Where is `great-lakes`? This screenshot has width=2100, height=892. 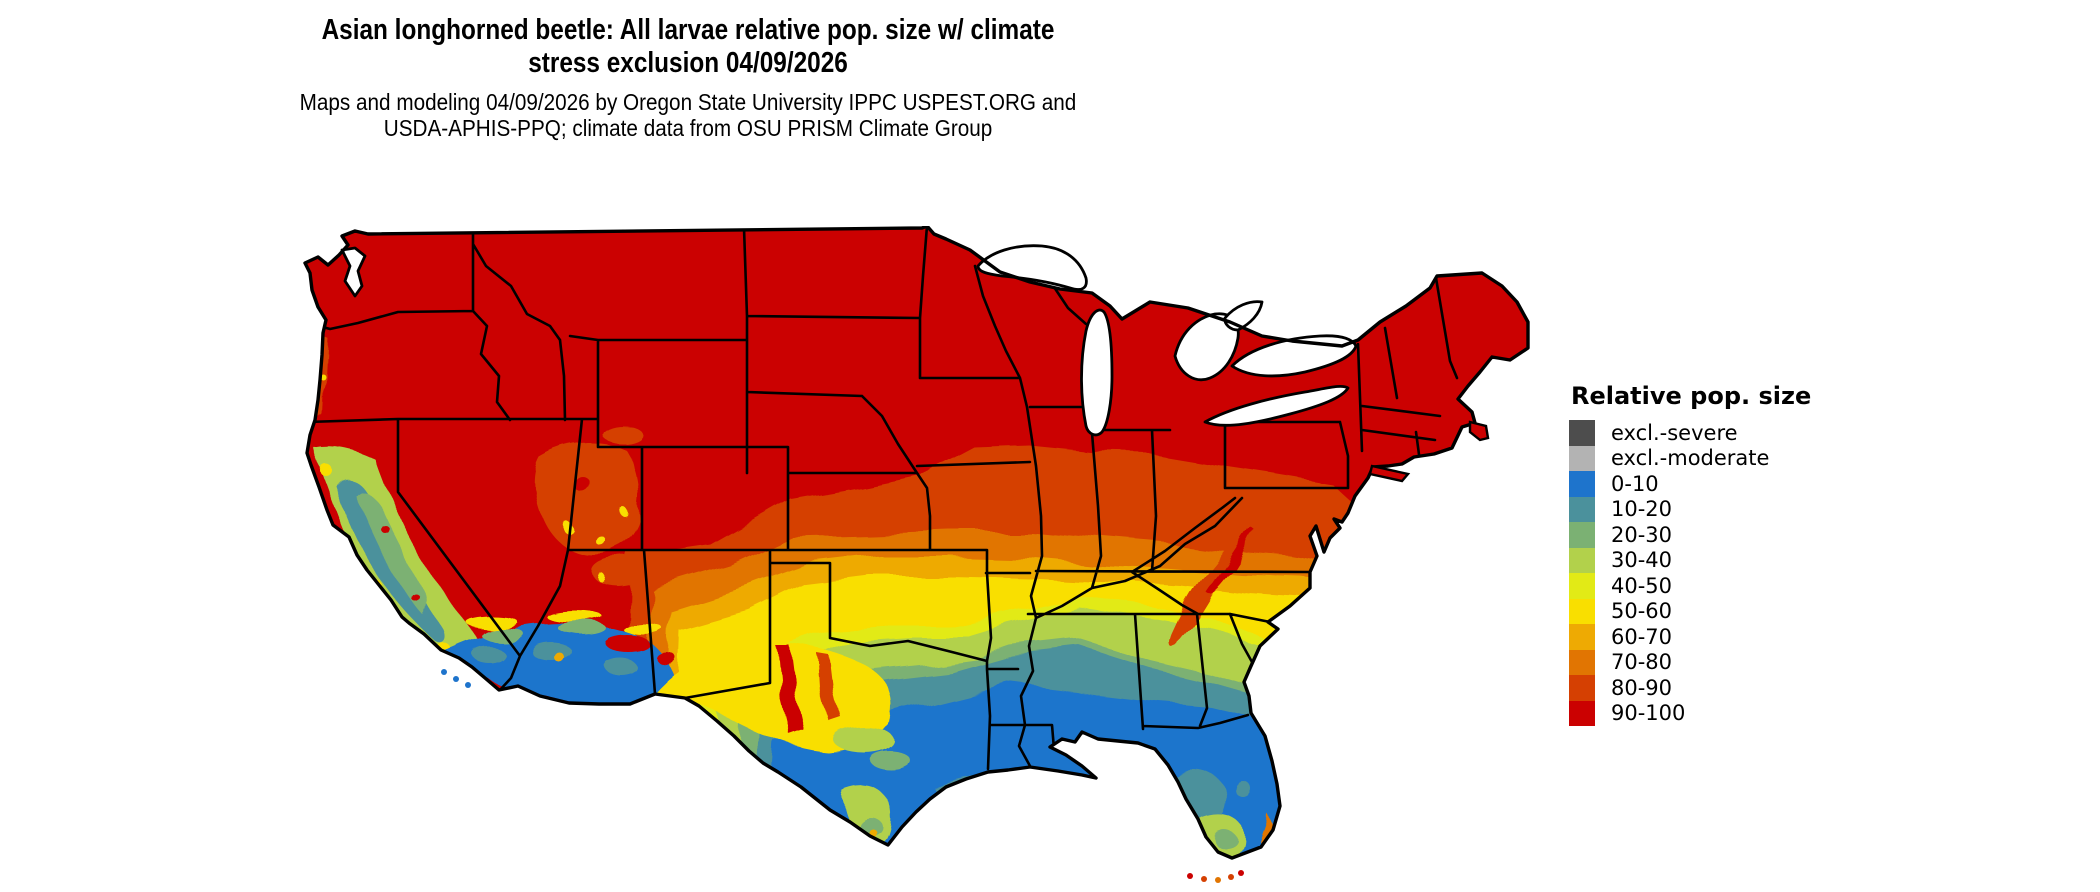
great-lakes is located at coordinates (849, 340).